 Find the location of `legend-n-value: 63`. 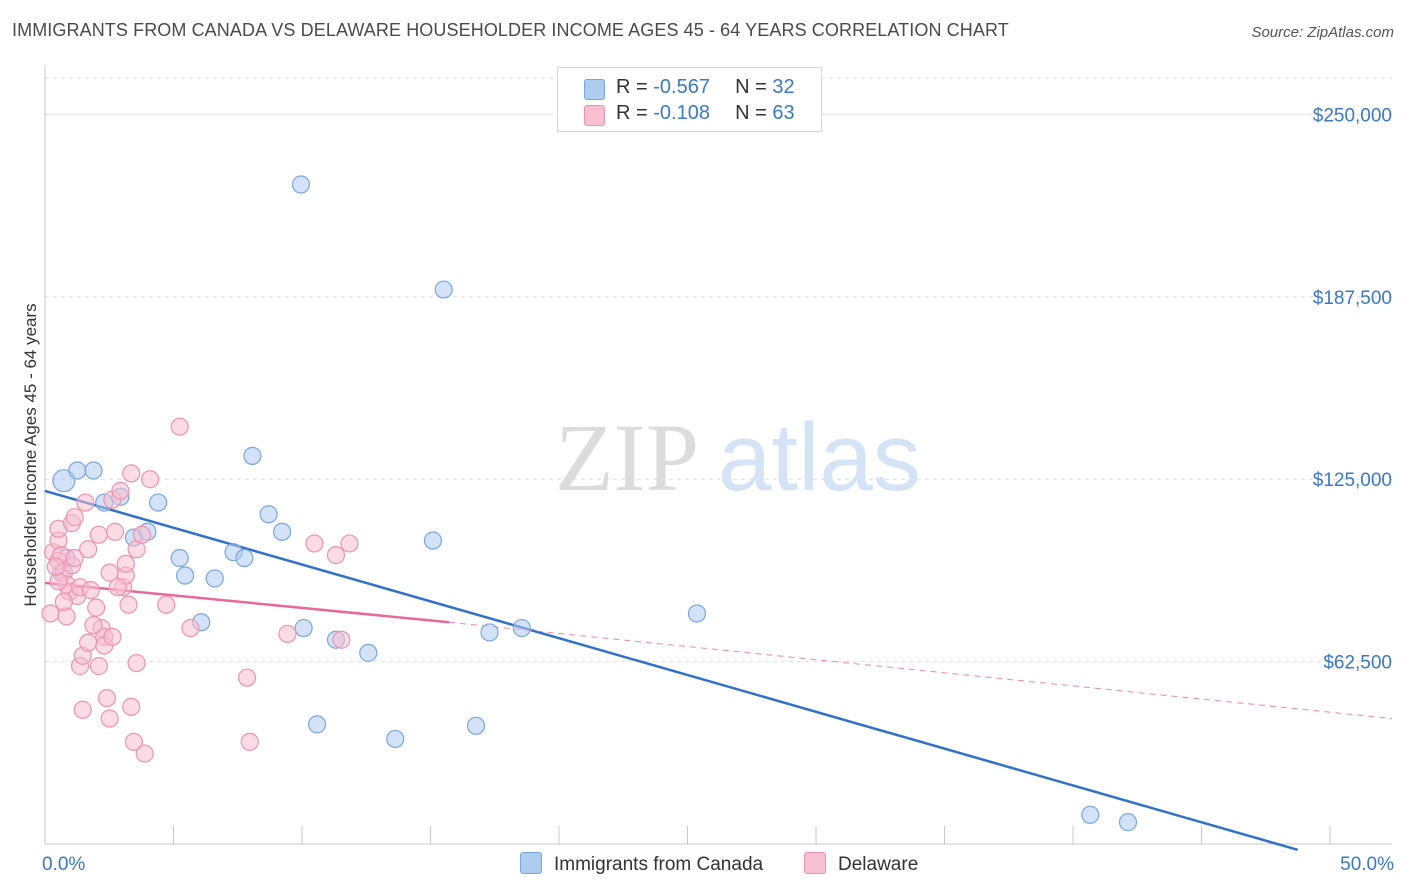

legend-n-value: 63 is located at coordinates (783, 113).